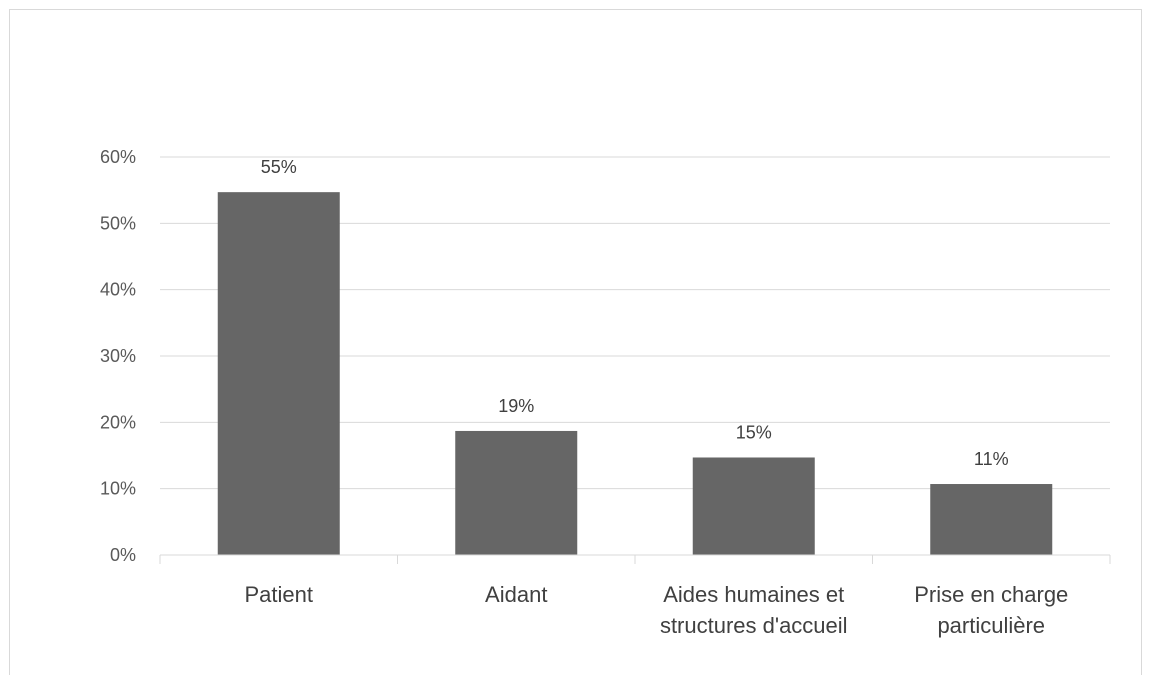 This screenshot has height=675, width=1153. What do you see at coordinates (516, 406) in the screenshot?
I see `data-label: 19%` at bounding box center [516, 406].